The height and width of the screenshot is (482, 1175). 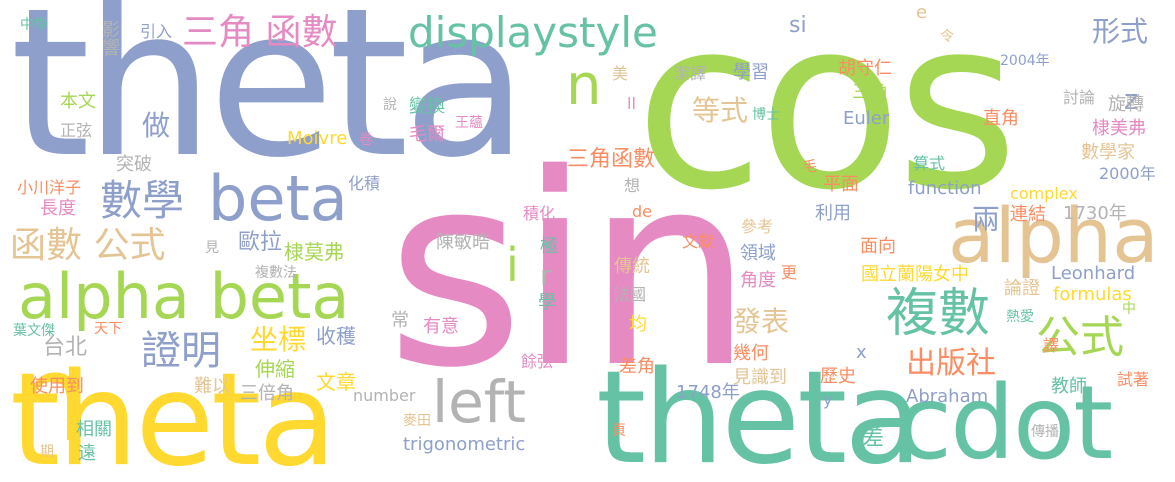 What do you see at coordinates (947, 37) in the screenshot?
I see `word-ling: 令` at bounding box center [947, 37].